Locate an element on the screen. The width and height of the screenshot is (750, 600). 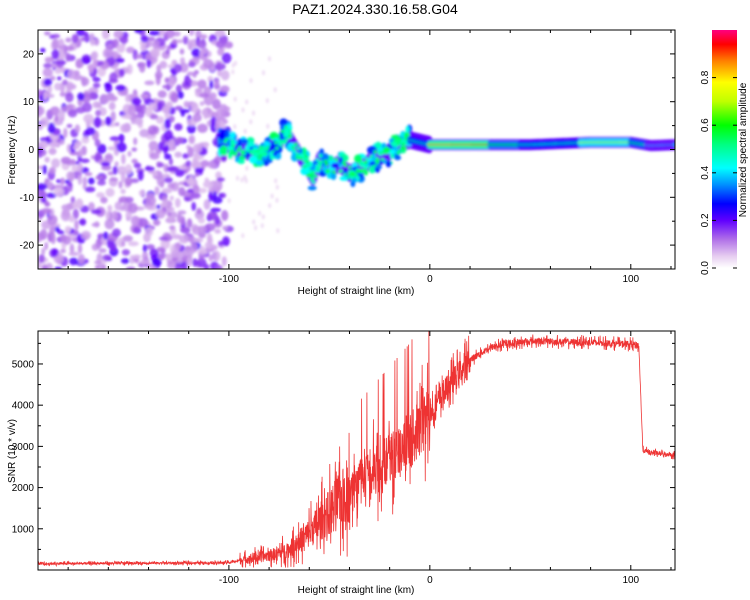
spectrogram-y-tick-label: -20 is located at coordinates (27, 246).